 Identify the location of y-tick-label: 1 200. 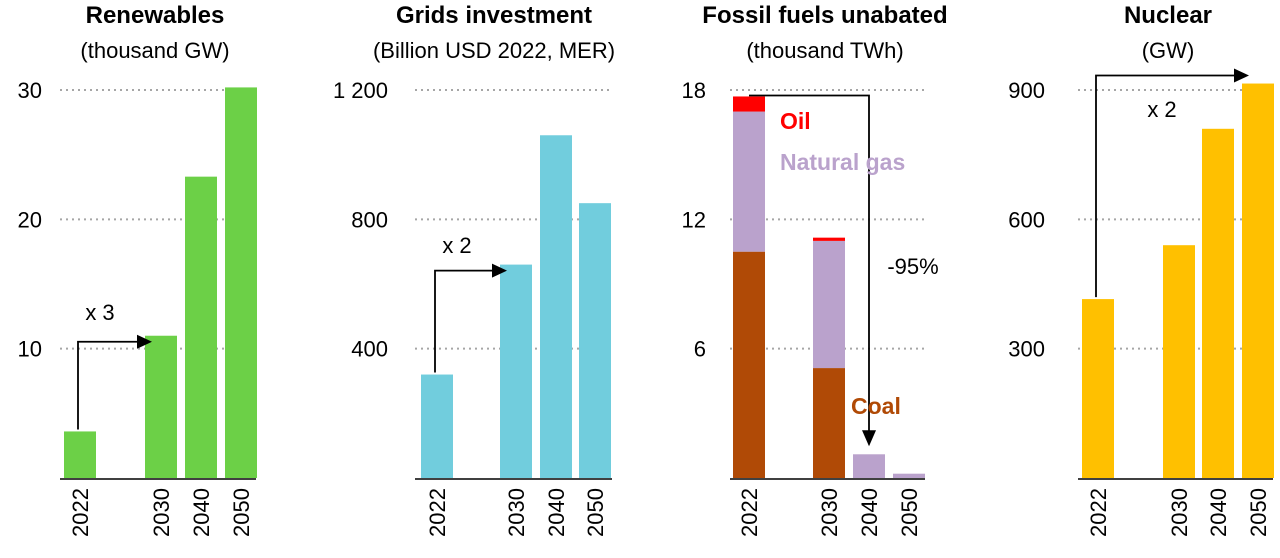
(360, 90).